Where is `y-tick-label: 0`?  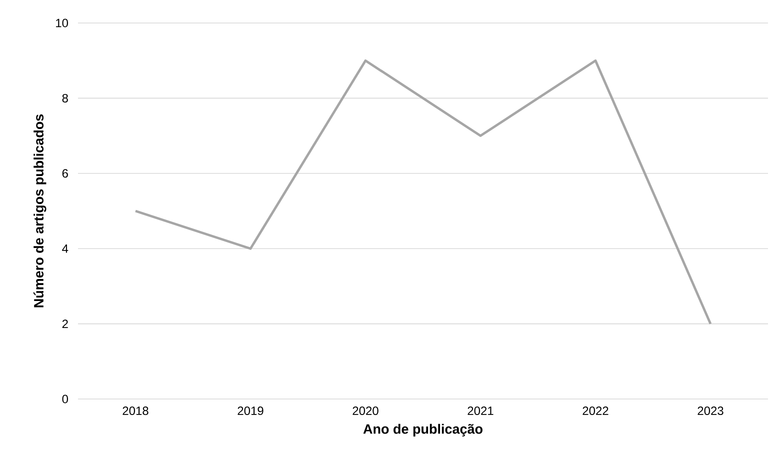
y-tick-label: 0 is located at coordinates (65, 399).